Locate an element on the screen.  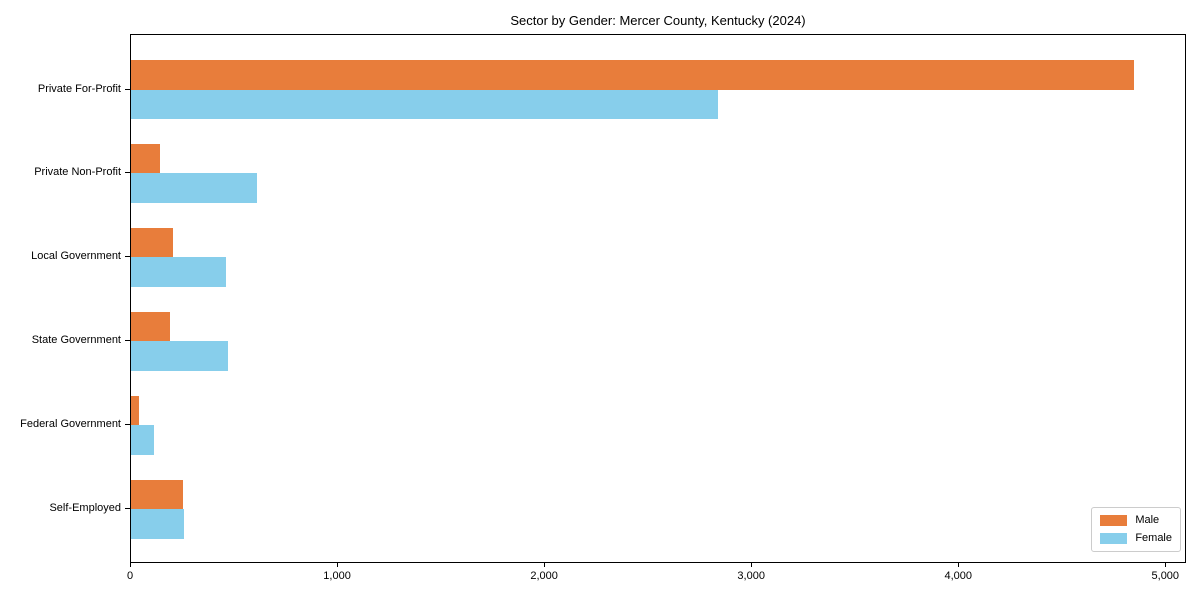
bar-male-private-for-profit is located at coordinates (633, 75).